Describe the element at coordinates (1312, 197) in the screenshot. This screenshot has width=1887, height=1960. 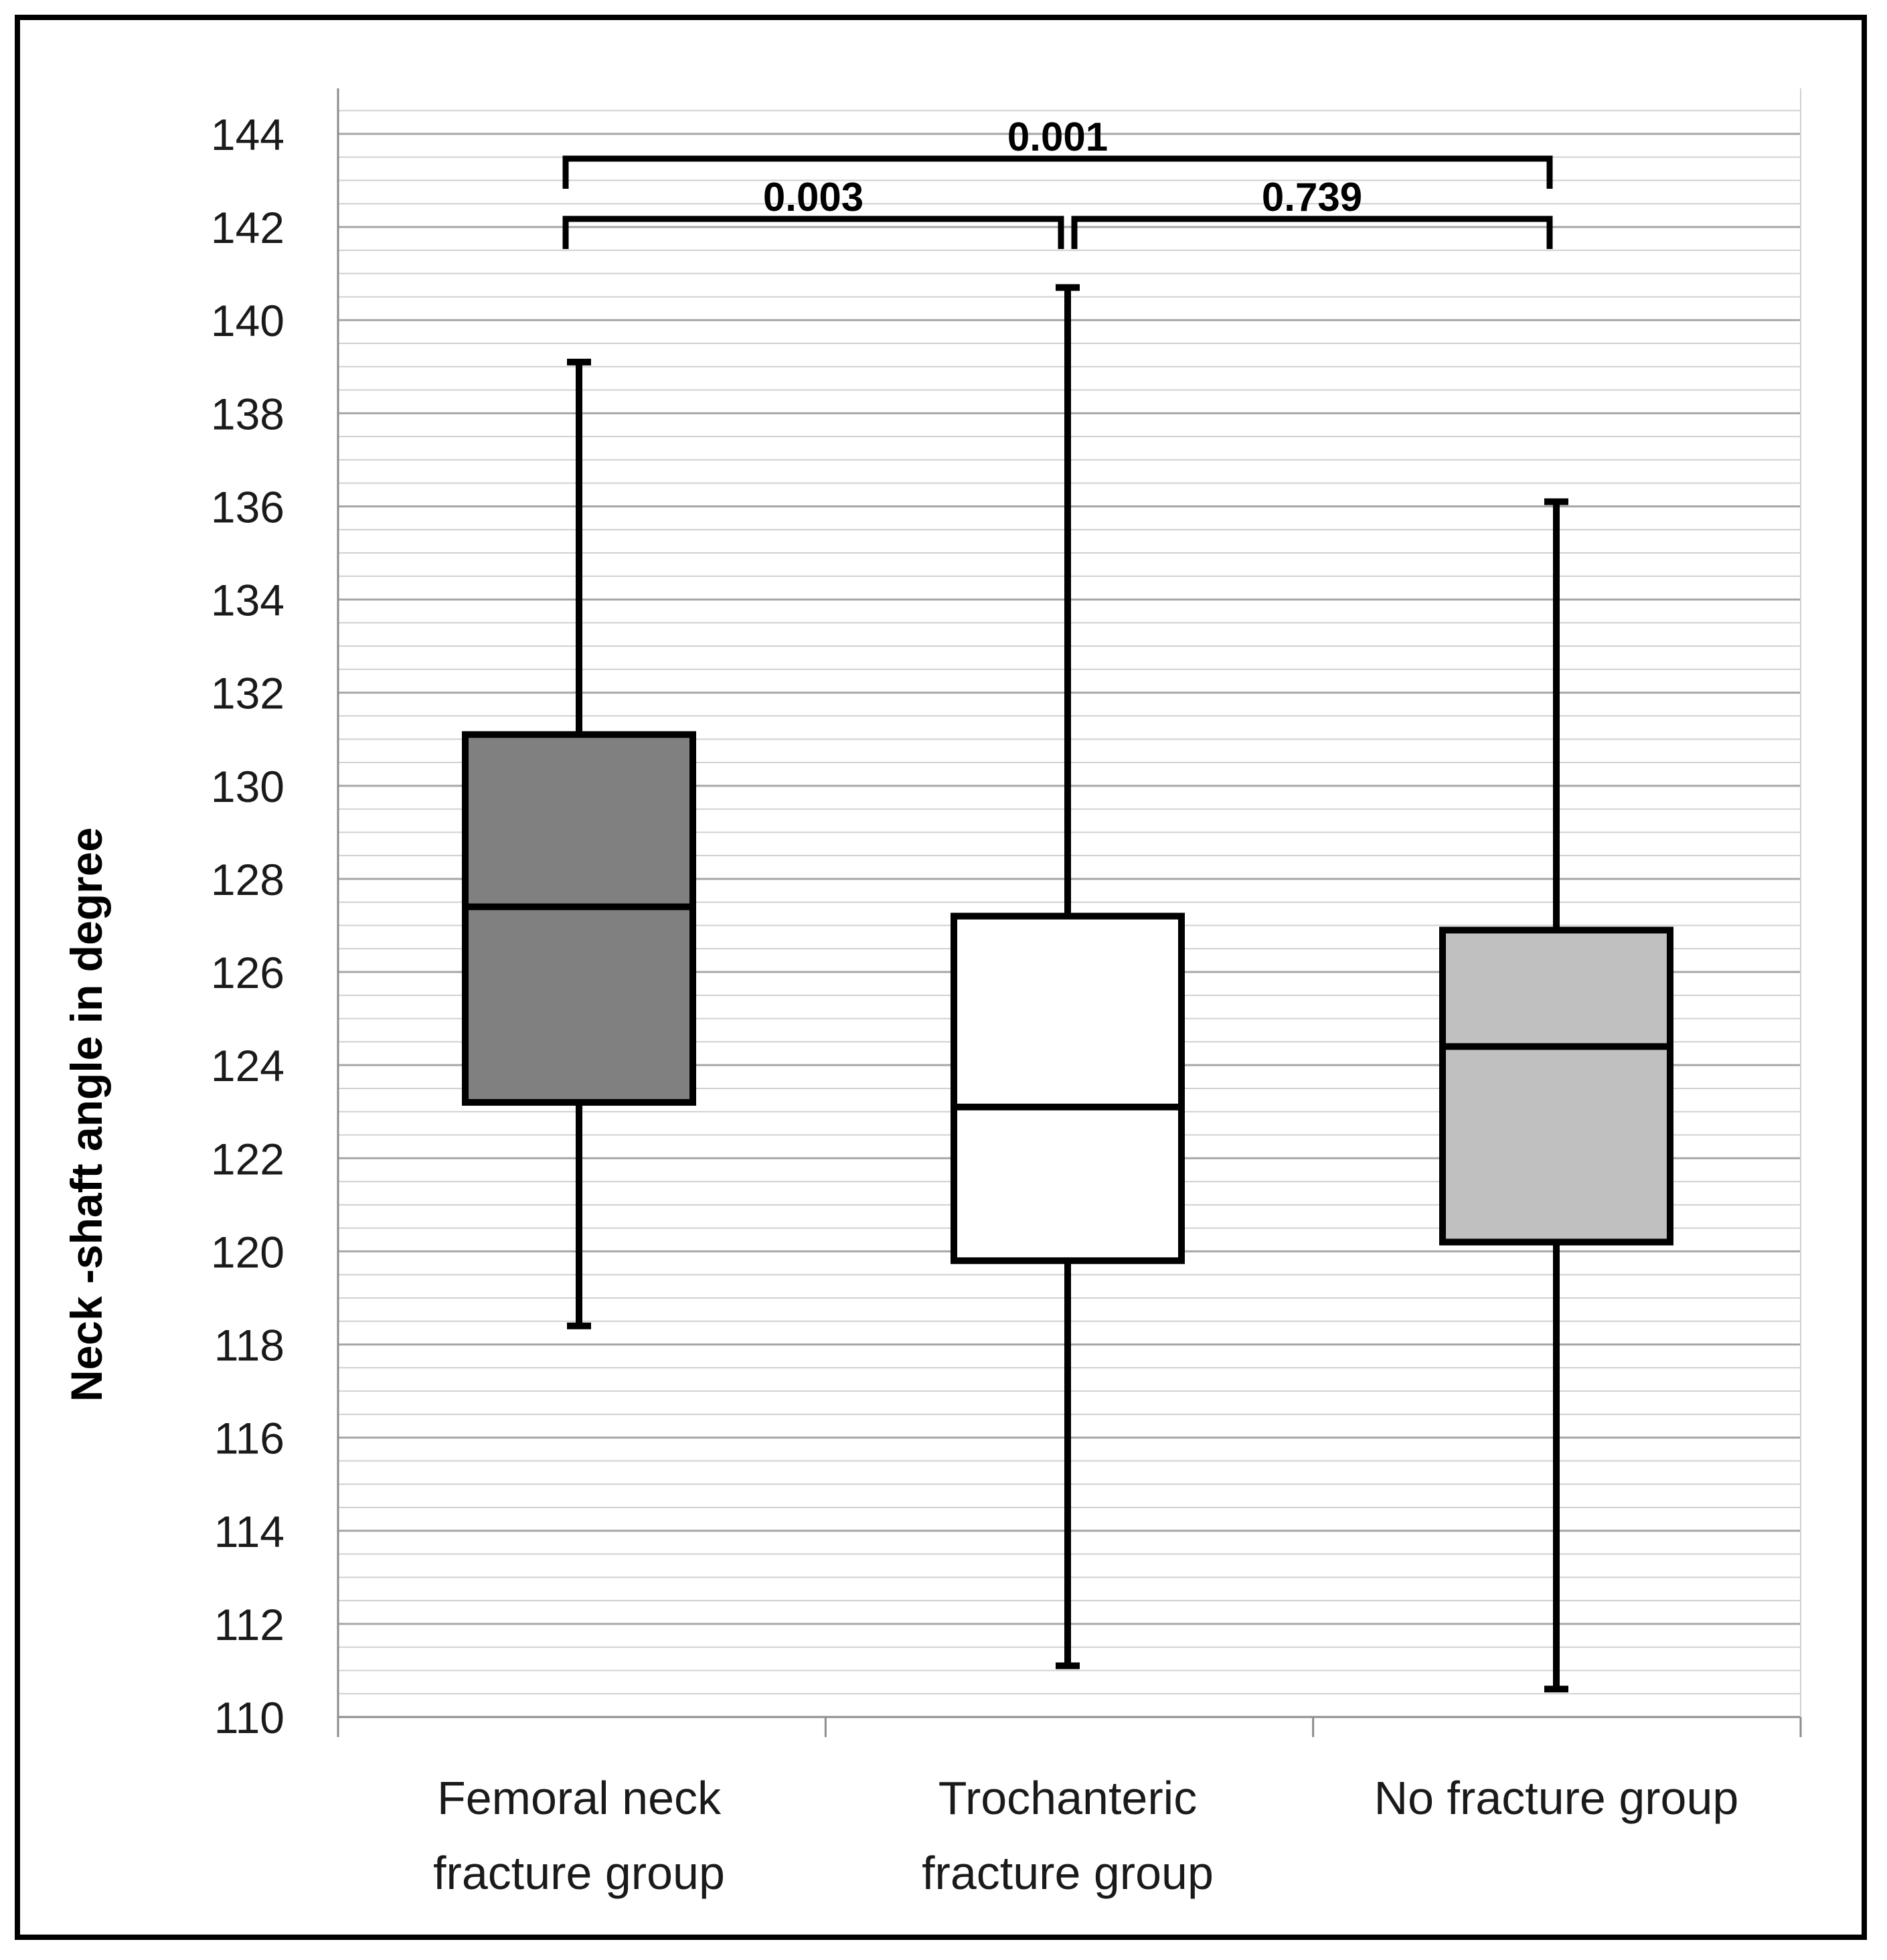
I see `p-value-label: 0.739` at that location.